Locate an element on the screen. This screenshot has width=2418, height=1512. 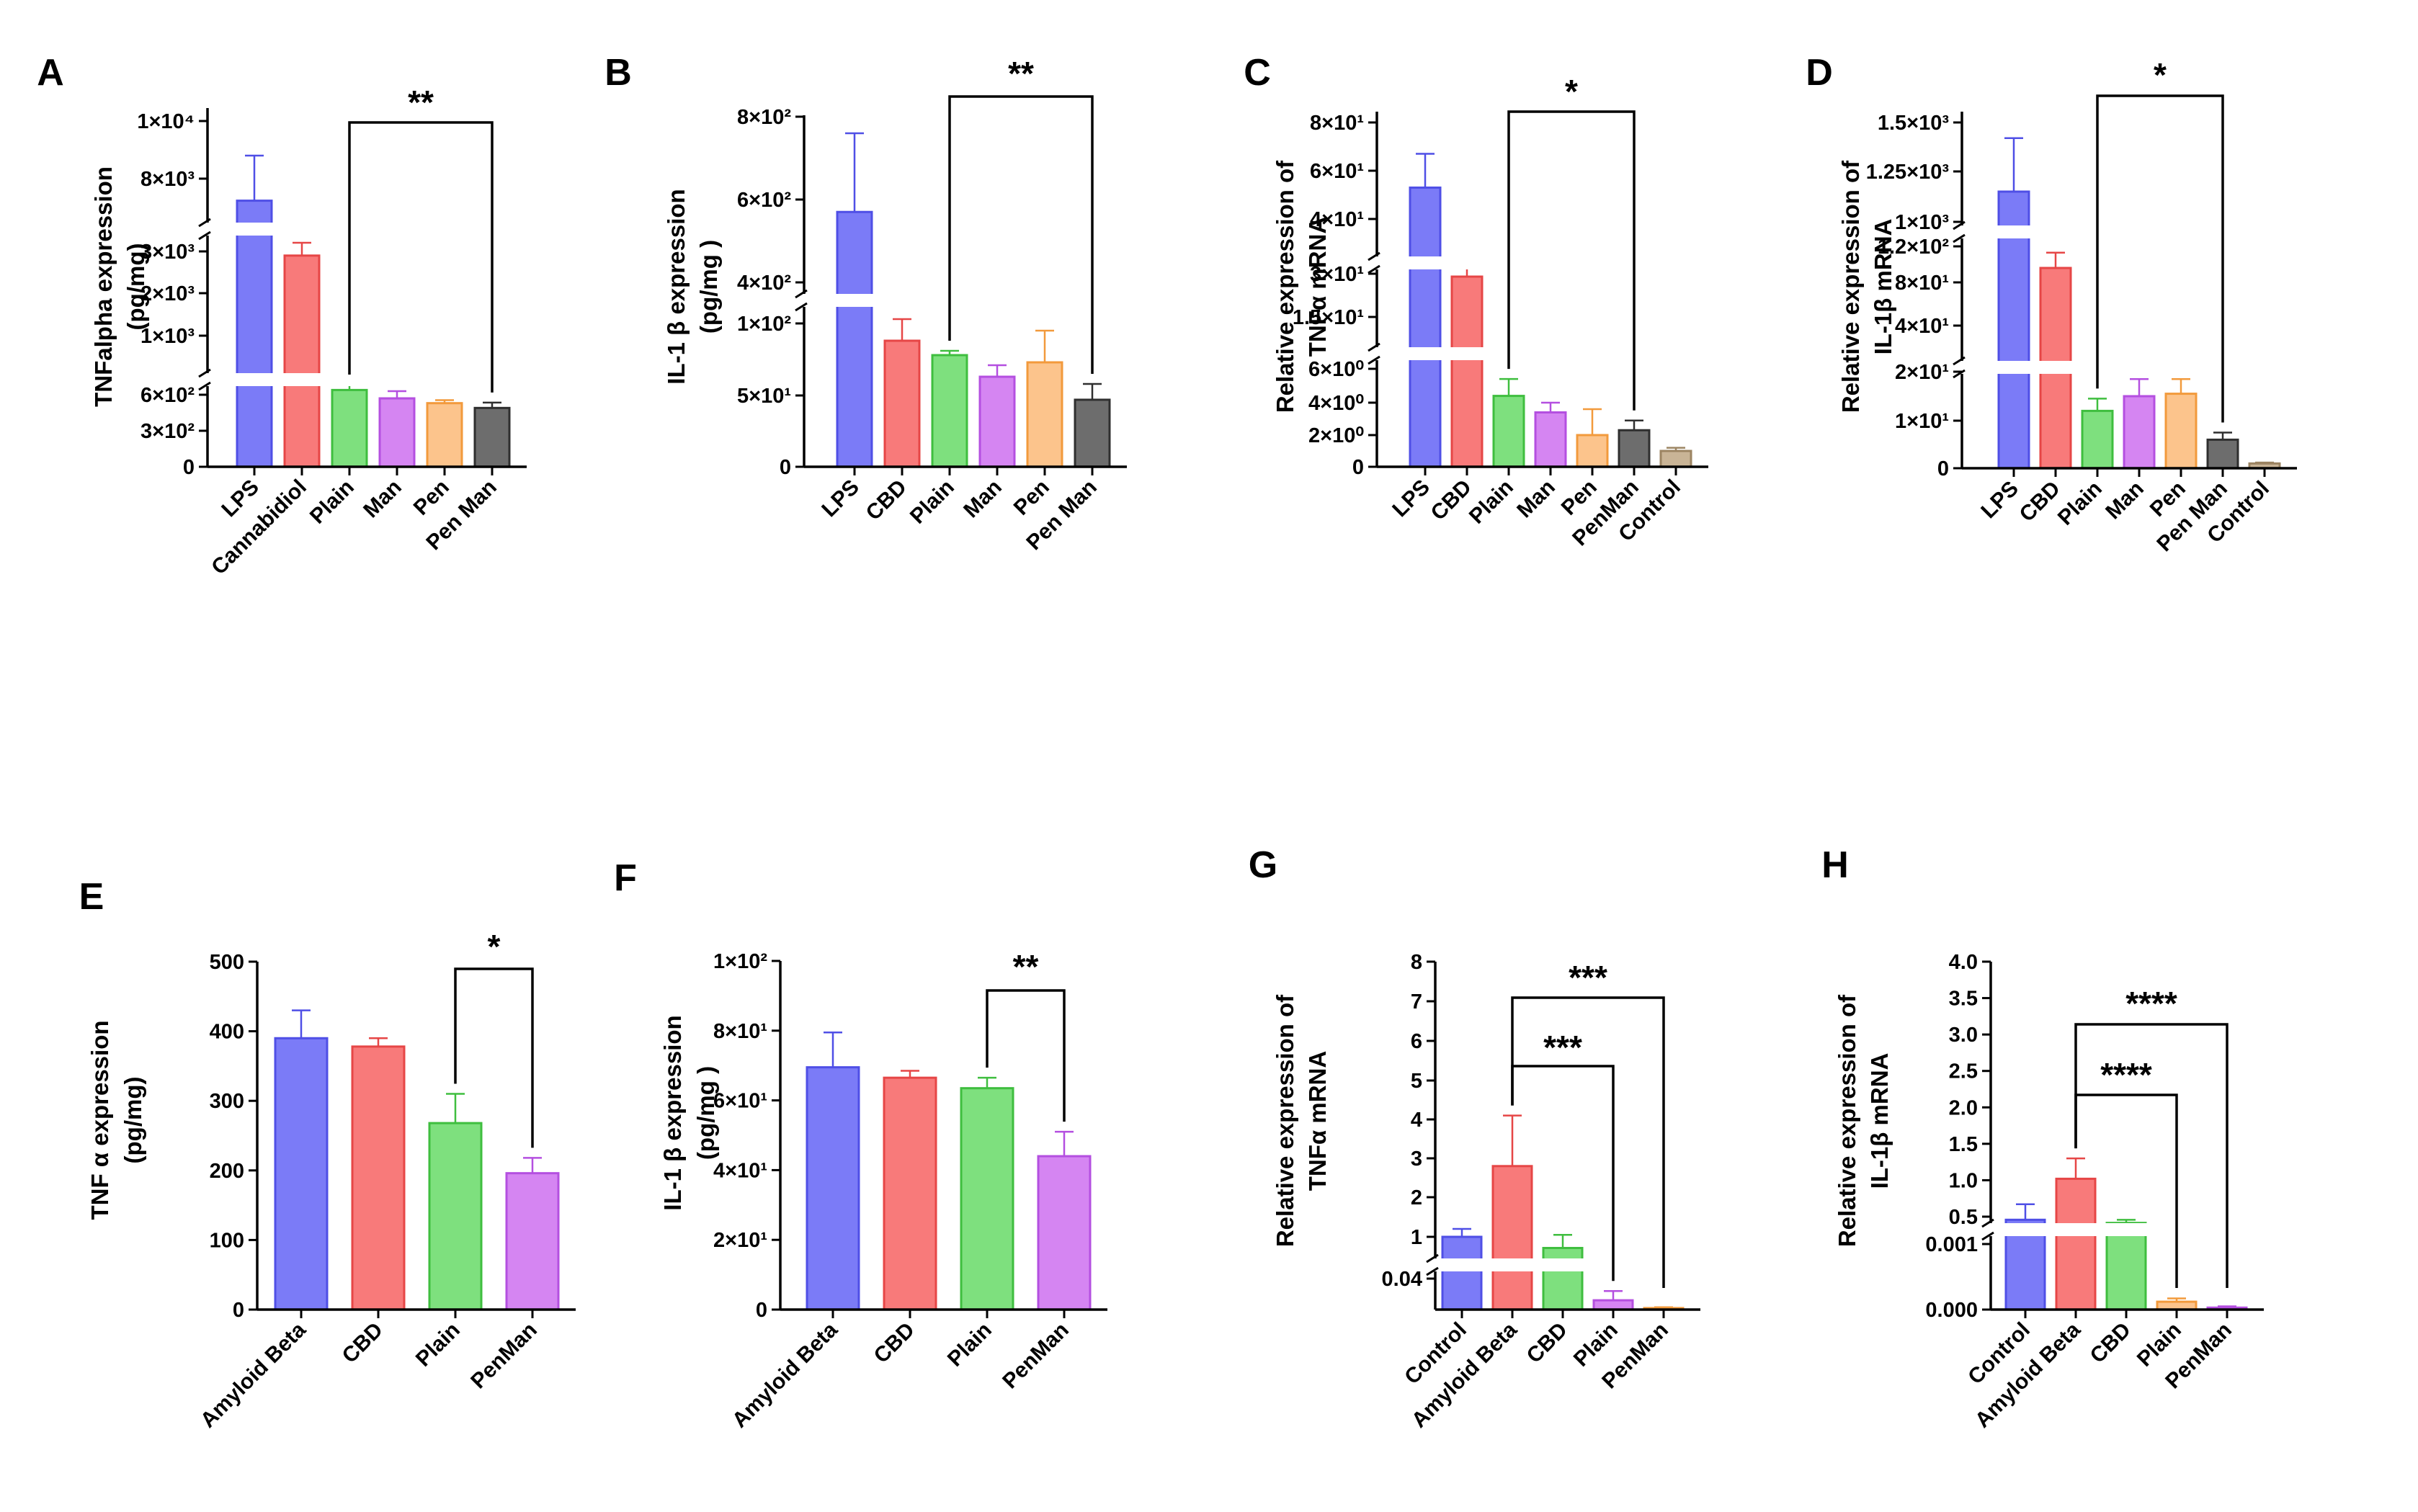
y-tick-label: 1 is located at coordinates (1417, 1237).